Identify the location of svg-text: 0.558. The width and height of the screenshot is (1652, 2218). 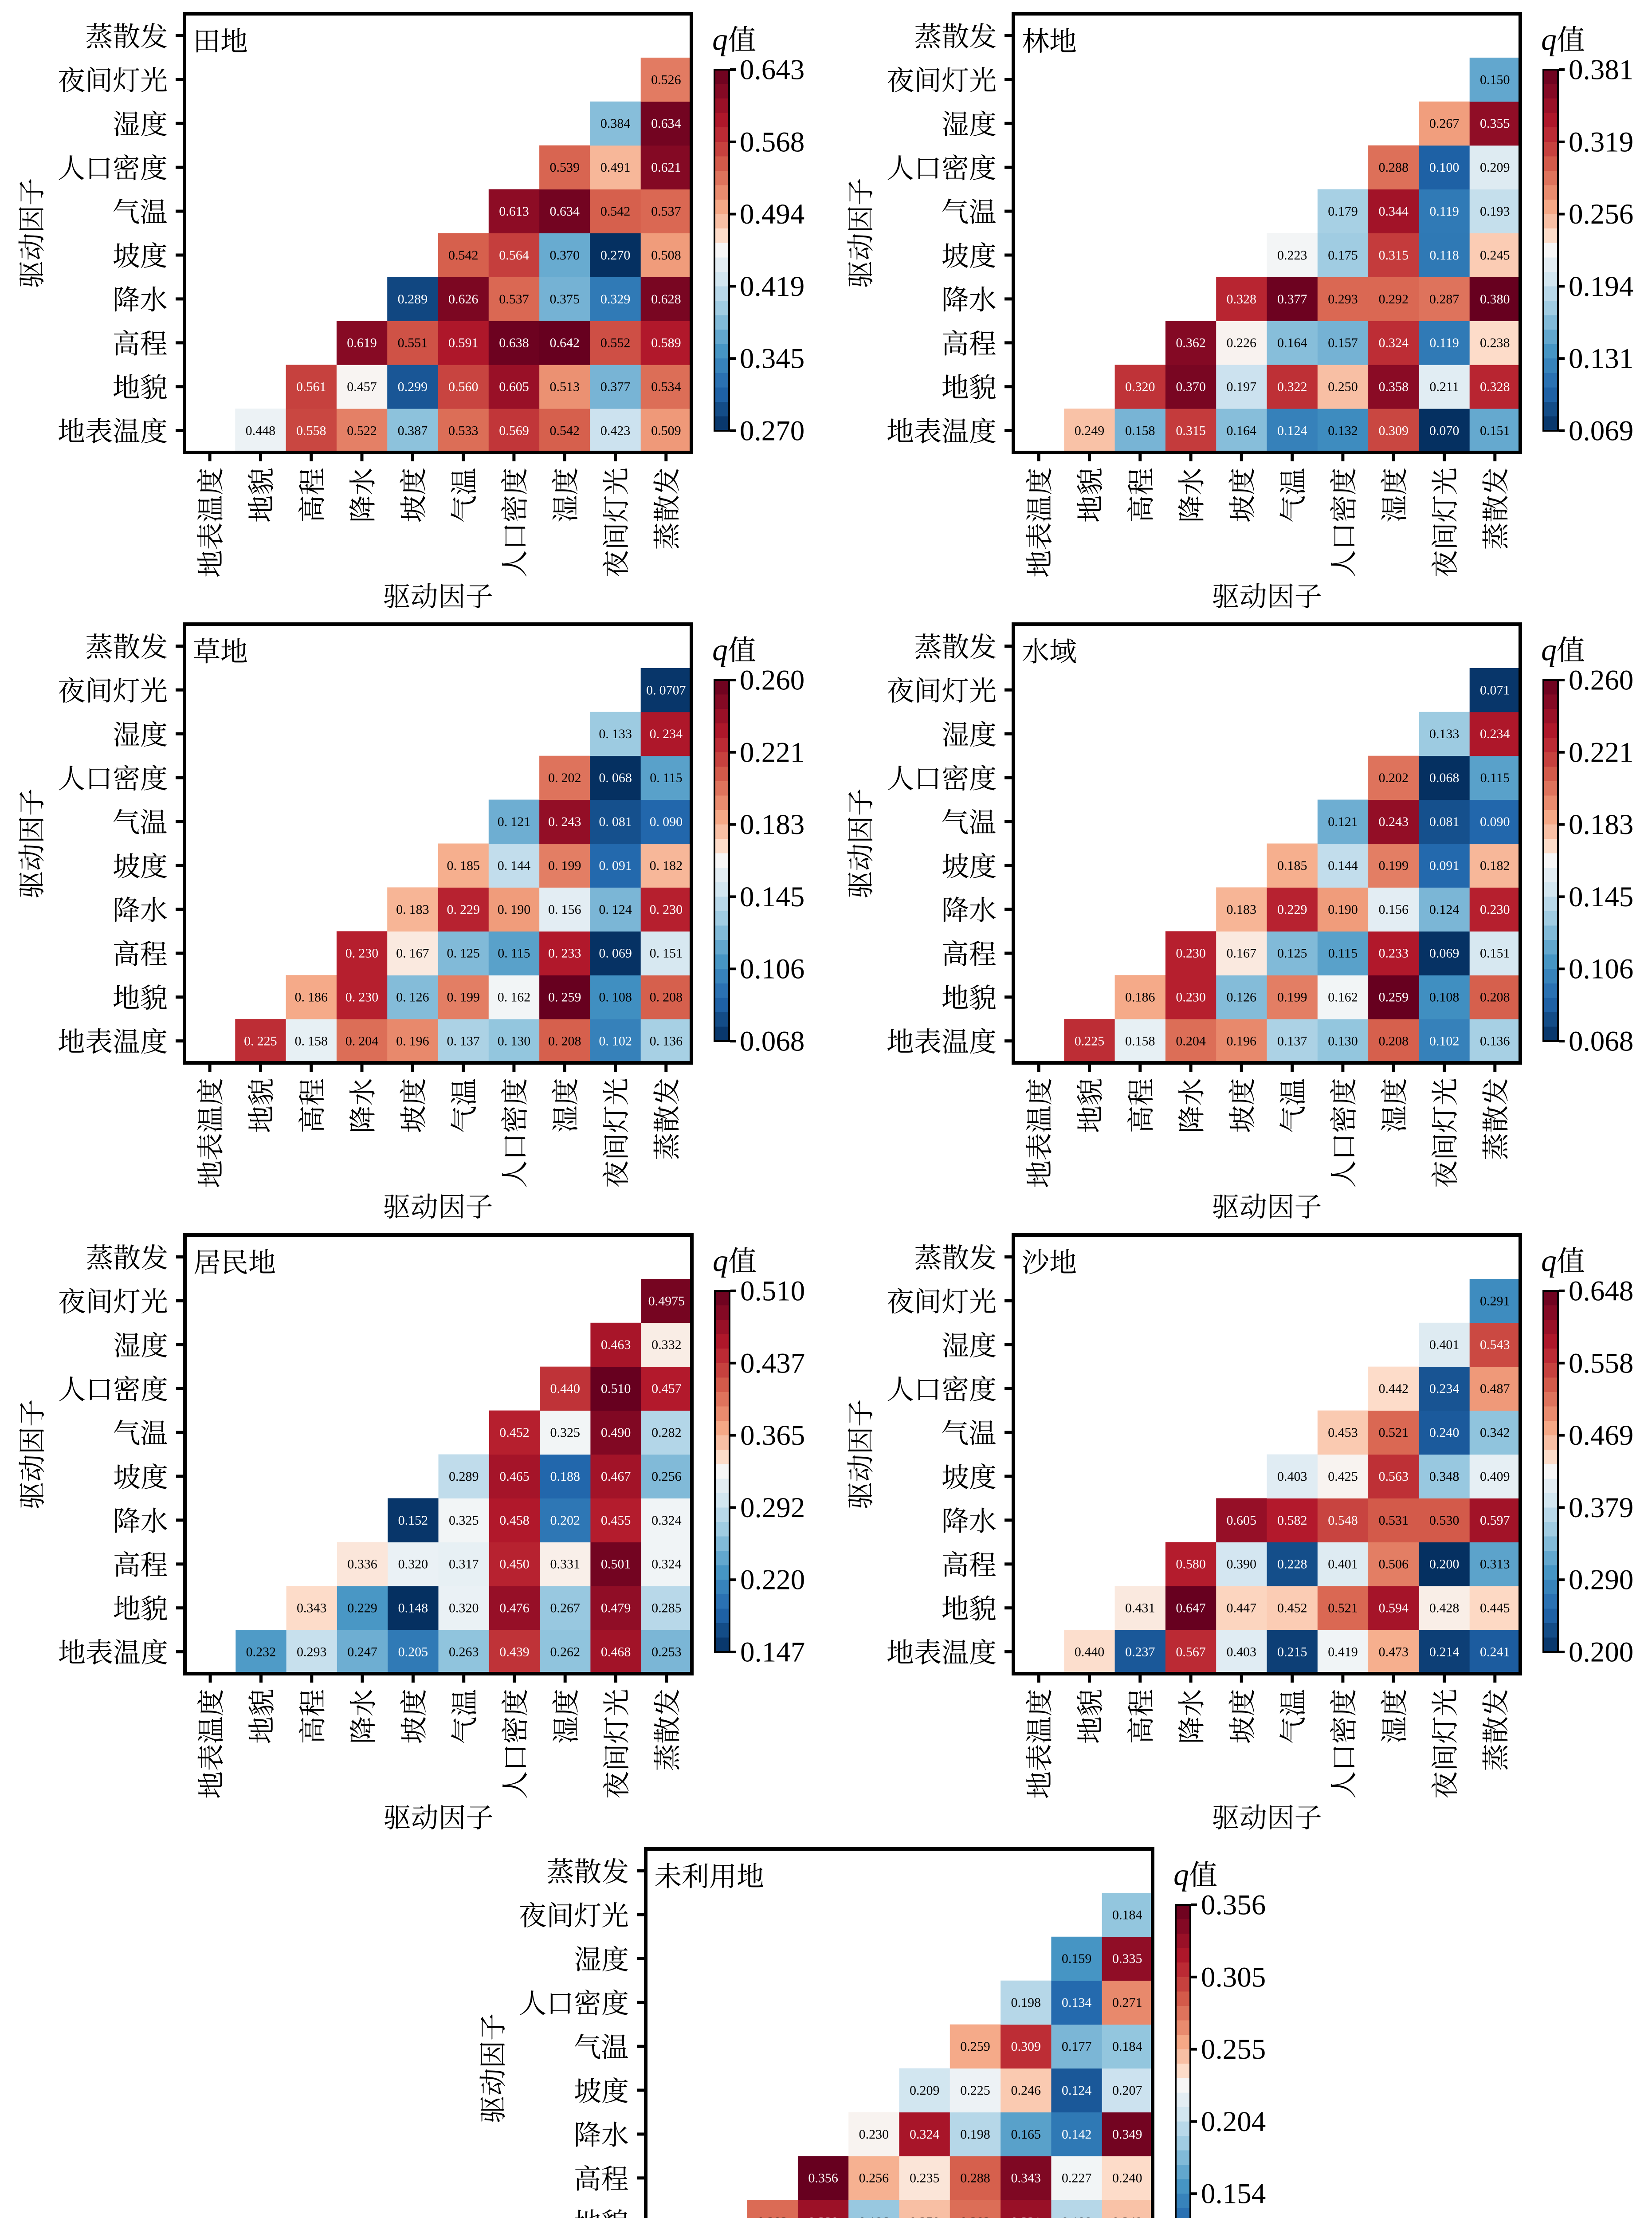
(1601, 1363).